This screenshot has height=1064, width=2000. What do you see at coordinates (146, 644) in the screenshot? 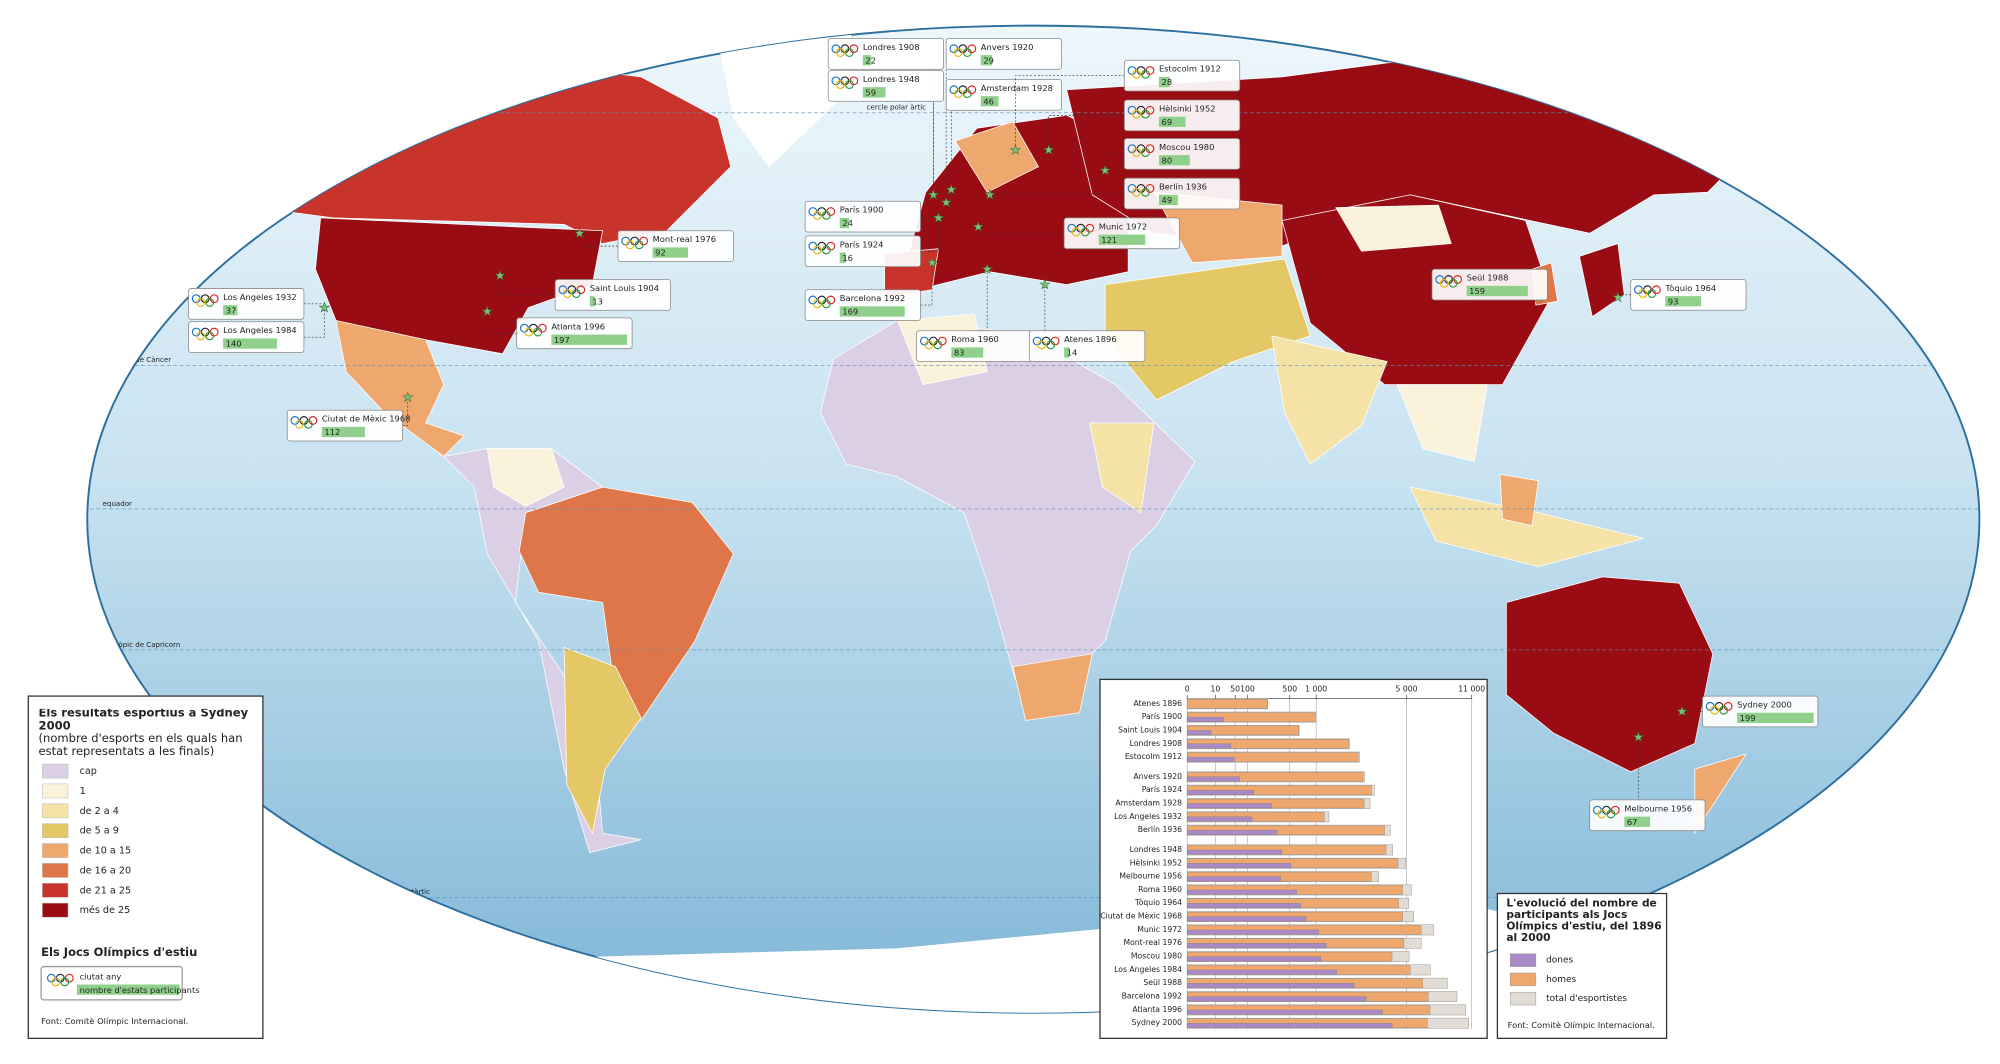
I see `parallel-label: tròpic de Capricorn` at bounding box center [146, 644].